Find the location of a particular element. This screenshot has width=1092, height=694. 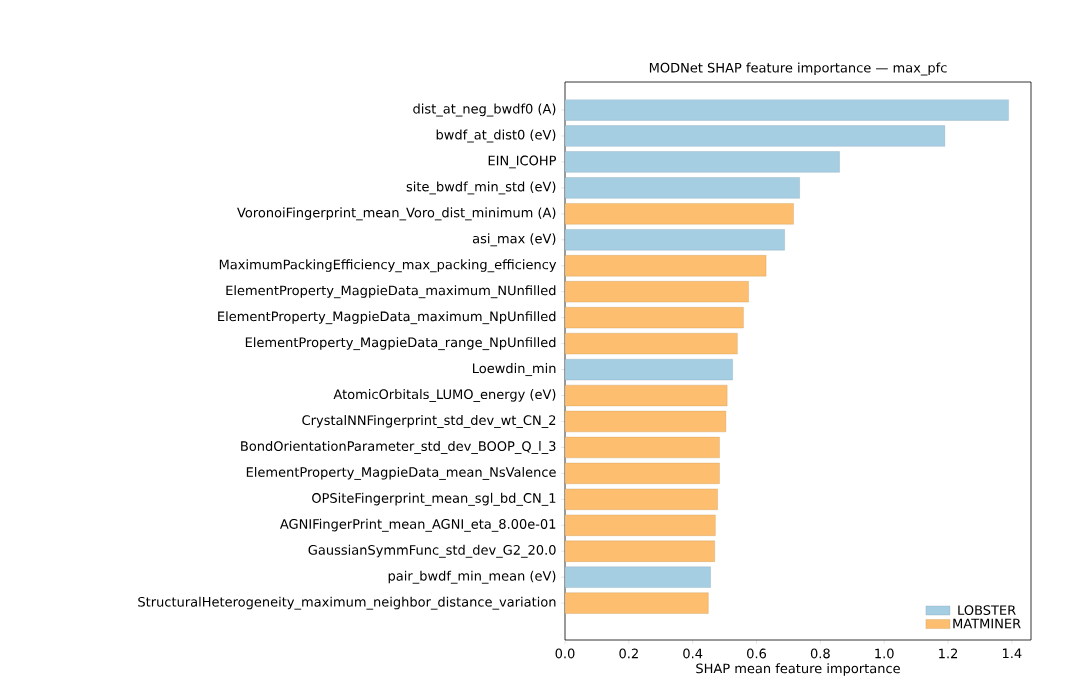

y-tick-label: MaximumPackingEfficiency_max_packing_efficiency is located at coordinates (388, 266).